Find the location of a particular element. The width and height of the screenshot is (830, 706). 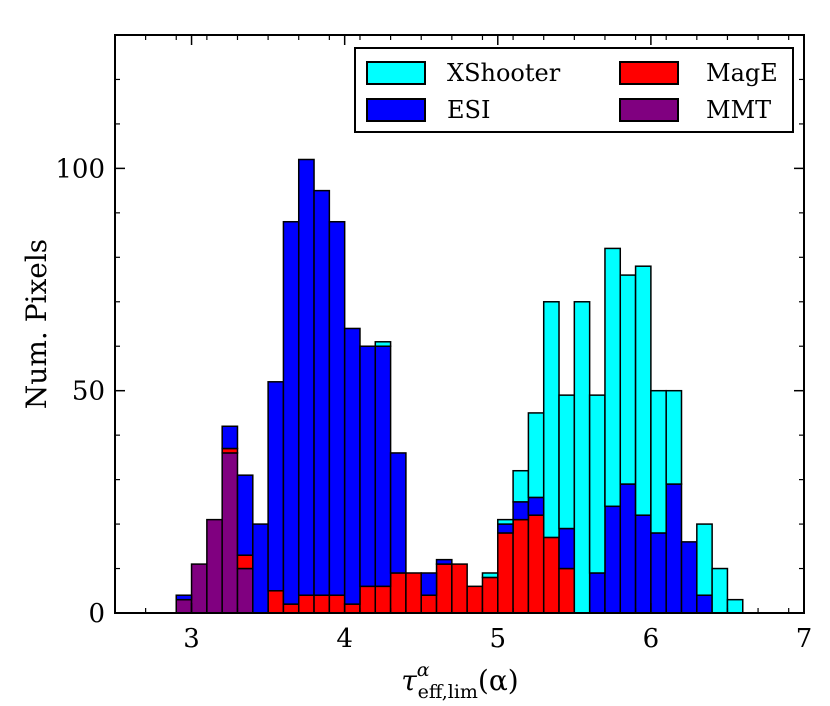

x-tick-label-6: 6 is located at coordinates (651, 639).